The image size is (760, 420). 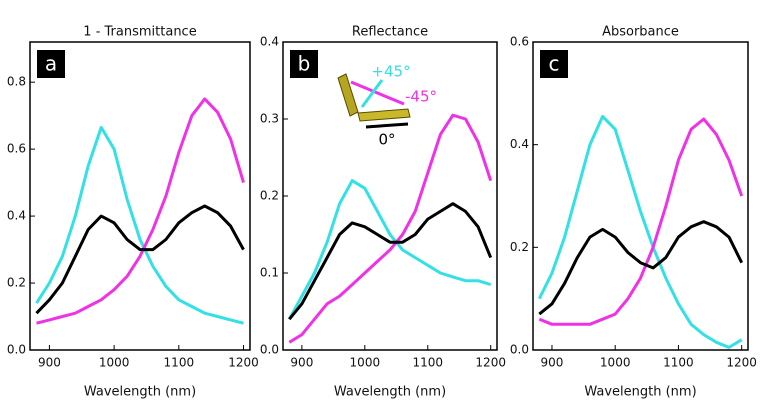 I want to click on legend-label: +45°, so click(x=390, y=72).